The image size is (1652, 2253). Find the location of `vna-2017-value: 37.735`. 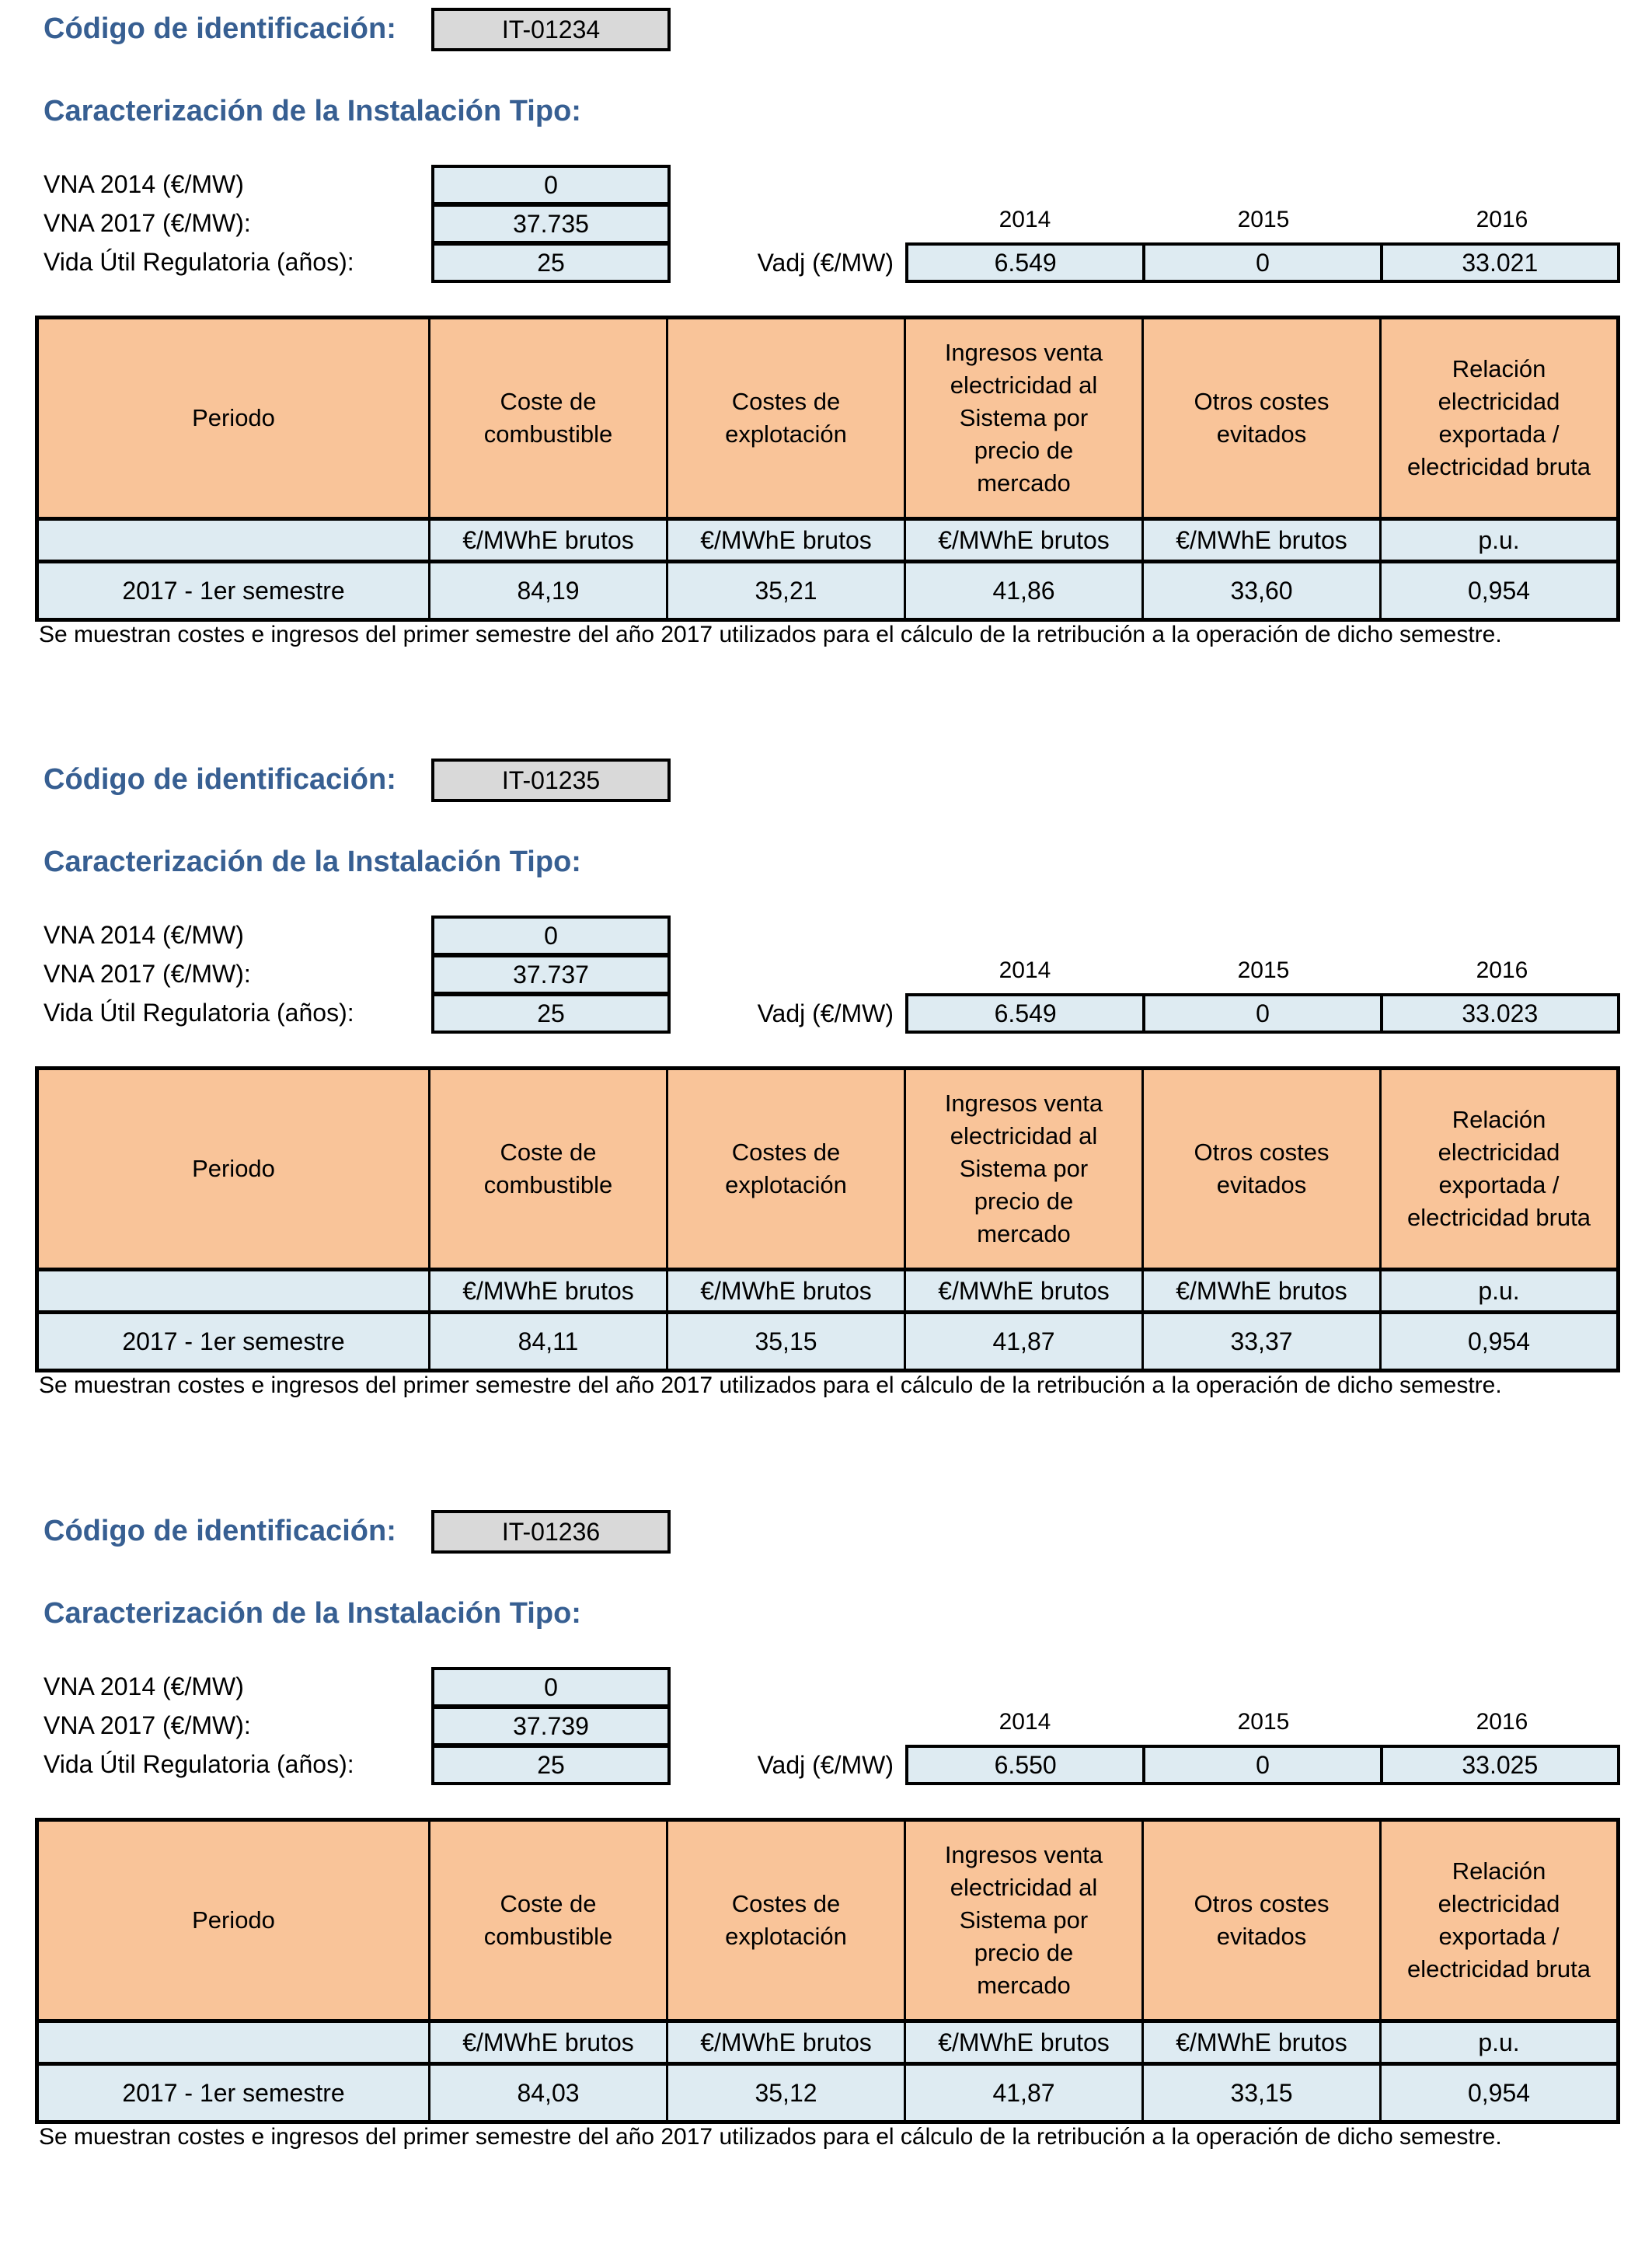

vna-2017-value: 37.735 is located at coordinates (550, 224).